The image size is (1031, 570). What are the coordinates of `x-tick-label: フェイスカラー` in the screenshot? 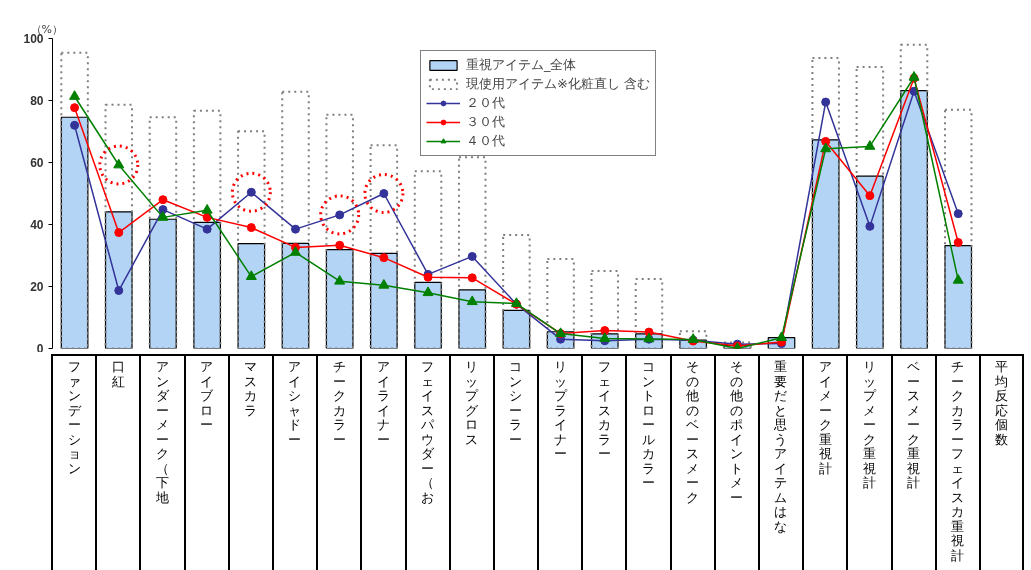 It's located at (604, 410).